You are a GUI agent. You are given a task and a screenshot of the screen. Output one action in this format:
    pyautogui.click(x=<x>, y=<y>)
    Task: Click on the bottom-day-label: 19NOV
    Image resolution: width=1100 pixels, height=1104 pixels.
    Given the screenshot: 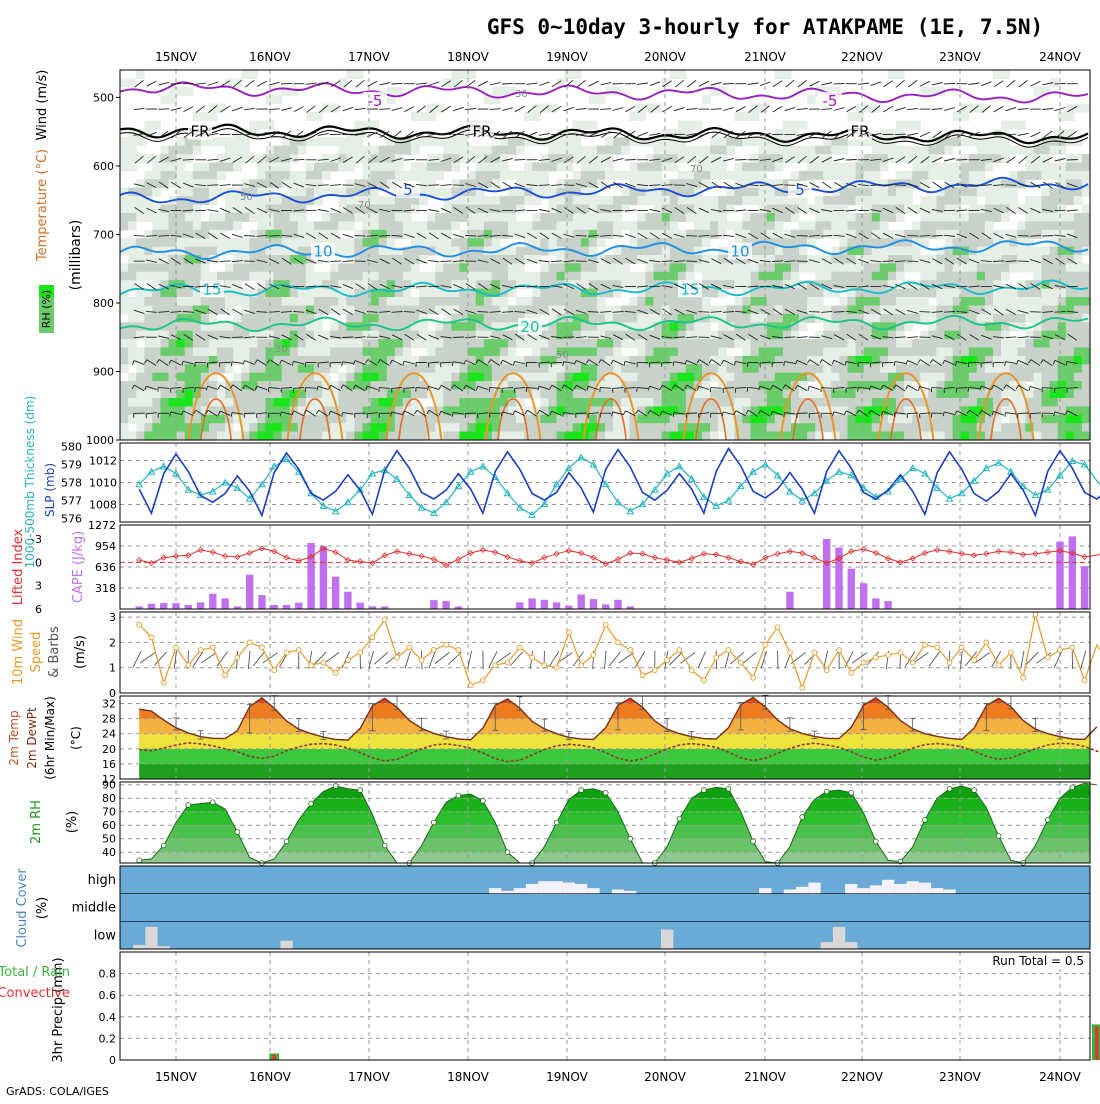 What is the action you would take?
    pyautogui.click(x=567, y=1077)
    